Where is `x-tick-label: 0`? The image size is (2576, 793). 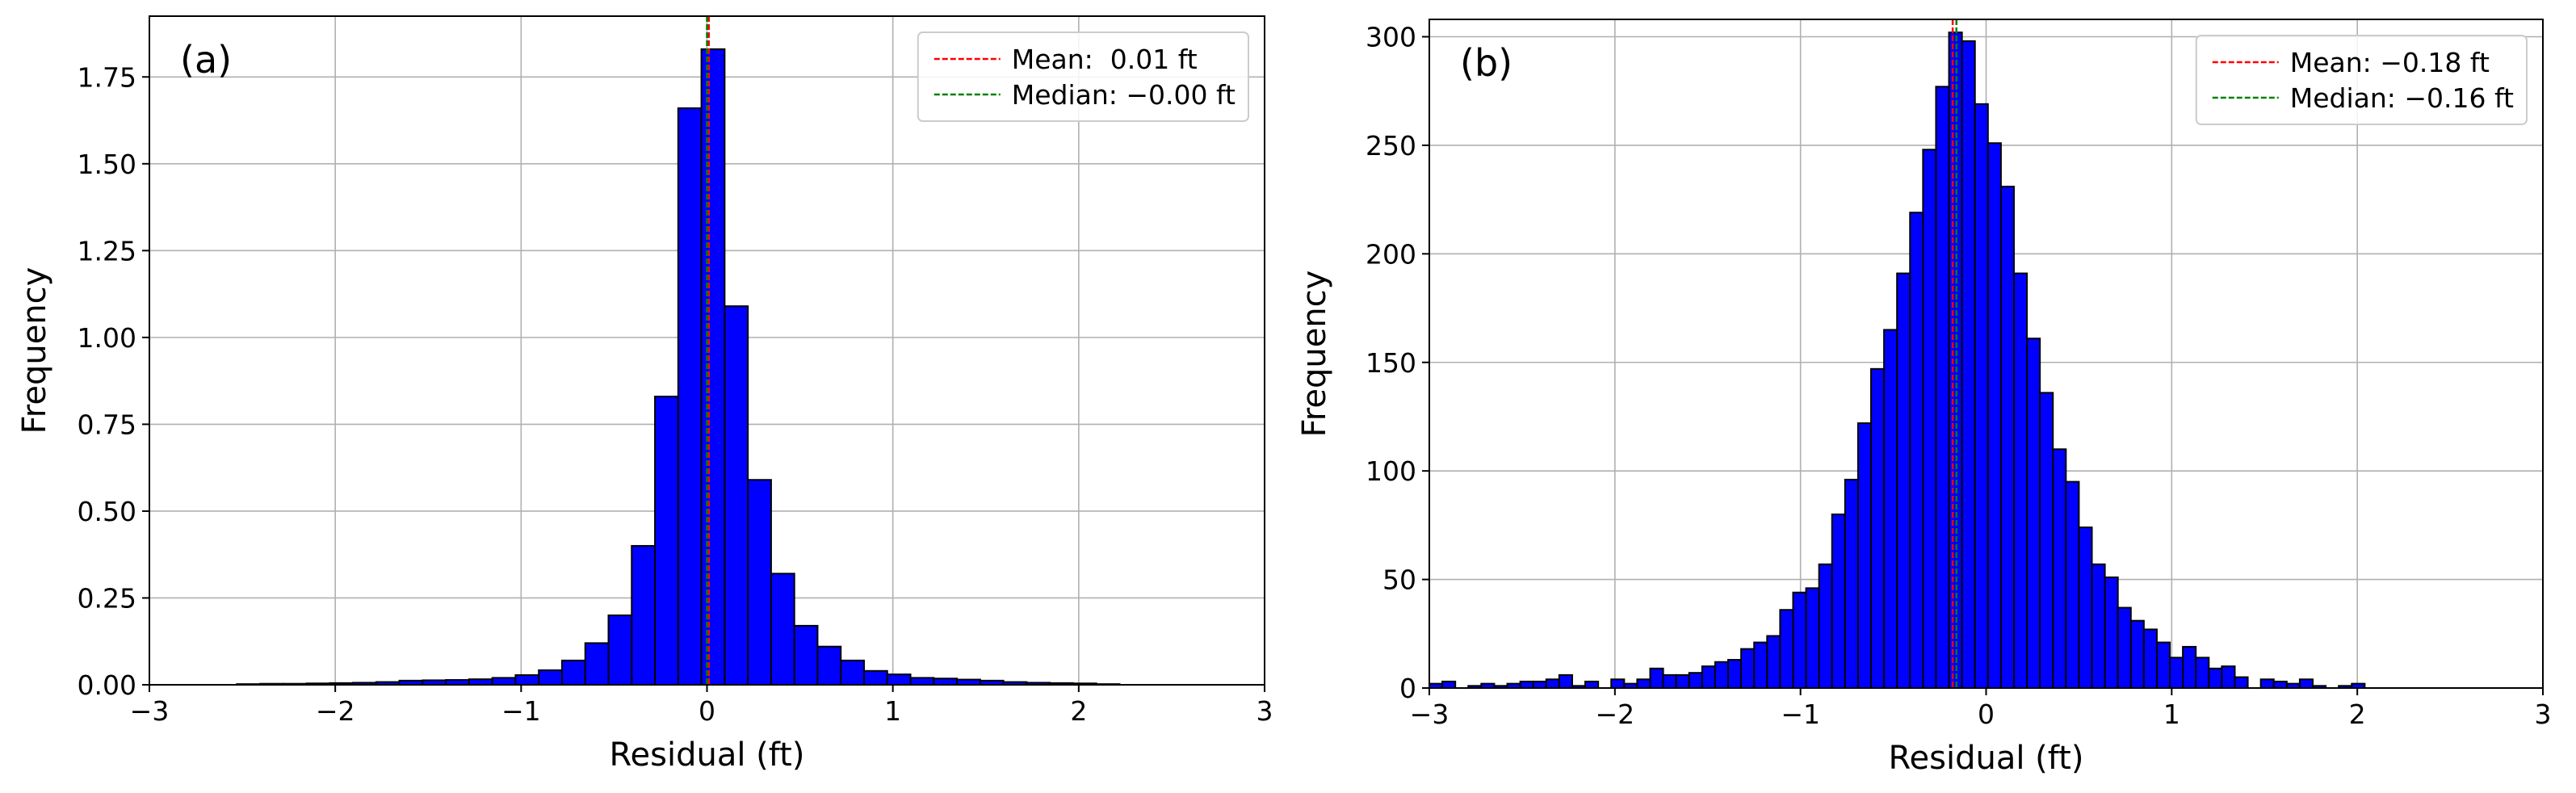 x-tick-label: 0 is located at coordinates (1986, 714).